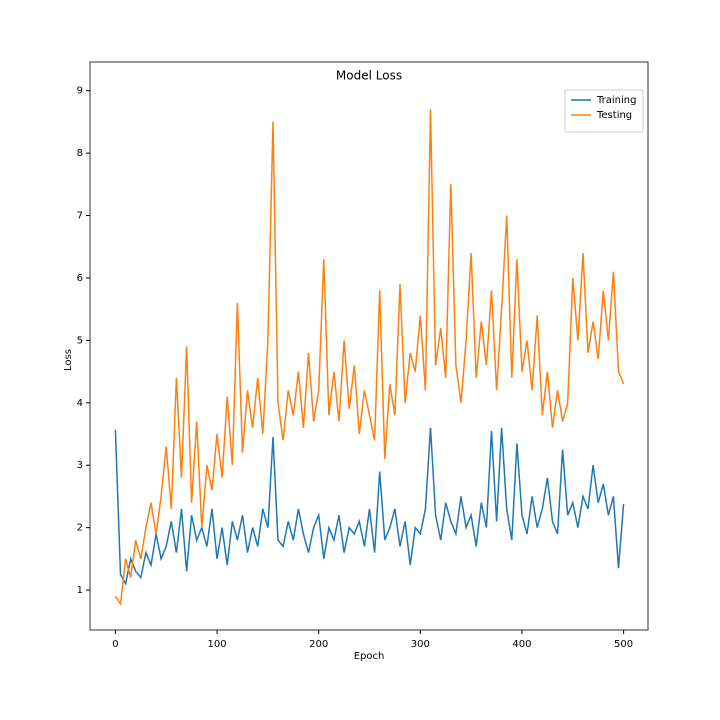  What do you see at coordinates (369, 656) in the screenshot?
I see `x-axis-label: Epoch` at bounding box center [369, 656].